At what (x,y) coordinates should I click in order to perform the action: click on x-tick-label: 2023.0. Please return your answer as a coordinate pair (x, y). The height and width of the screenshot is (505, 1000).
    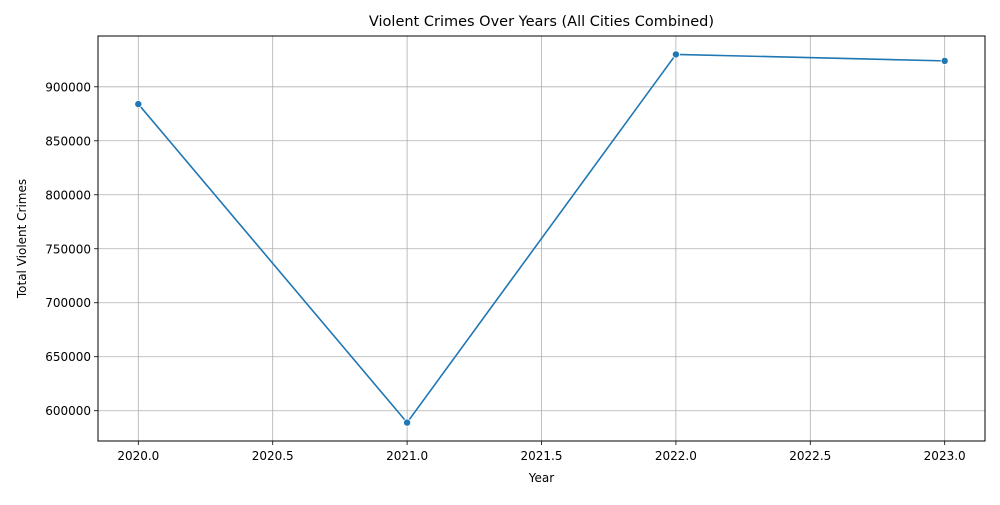
    Looking at the image, I should click on (945, 456).